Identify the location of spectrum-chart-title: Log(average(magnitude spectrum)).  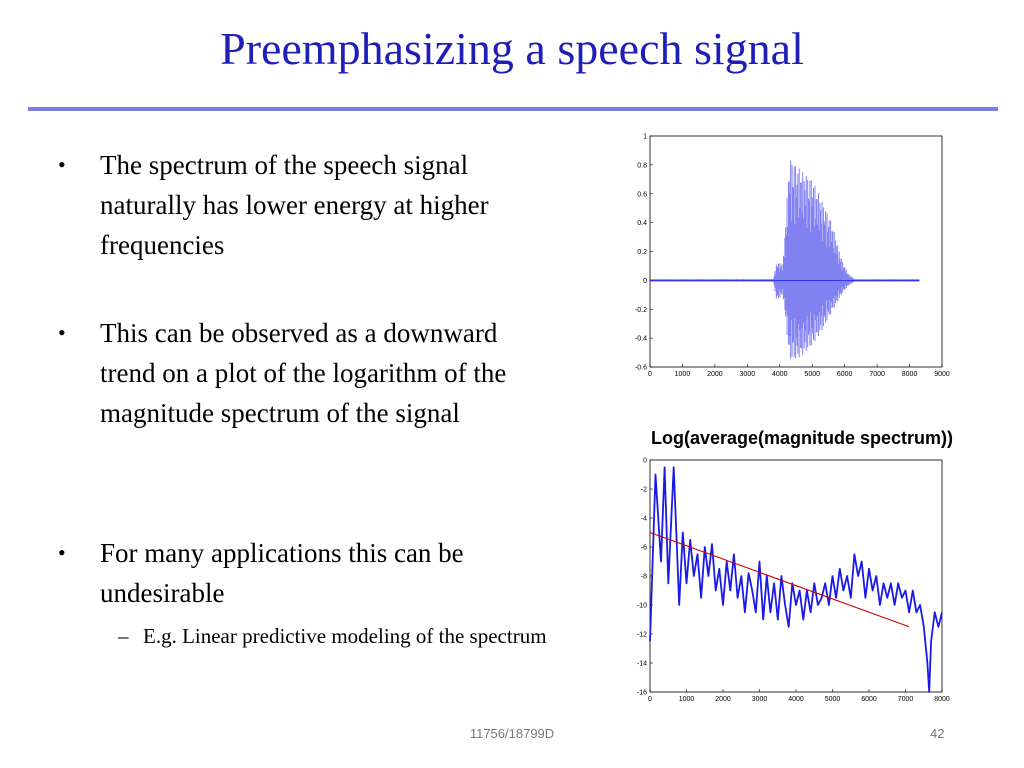
(802, 438).